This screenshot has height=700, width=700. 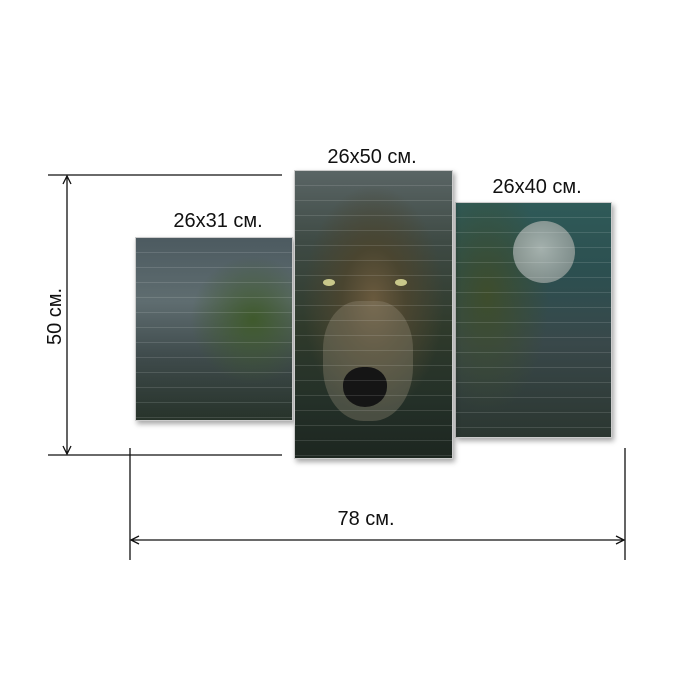 I want to click on arrow-up-icon, so click(x=67, y=179).